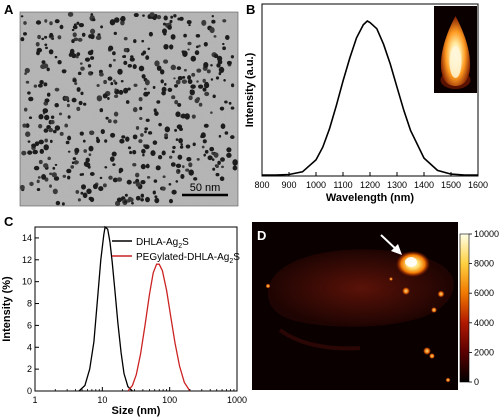 This screenshot has width=500, height=419. I want to click on x-tick-label: 1400, so click(424, 185).